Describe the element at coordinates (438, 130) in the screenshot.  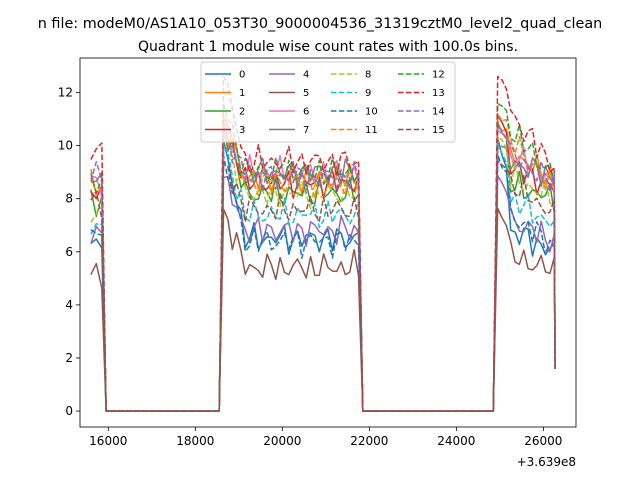
I see `legend-label-15: 15` at that location.